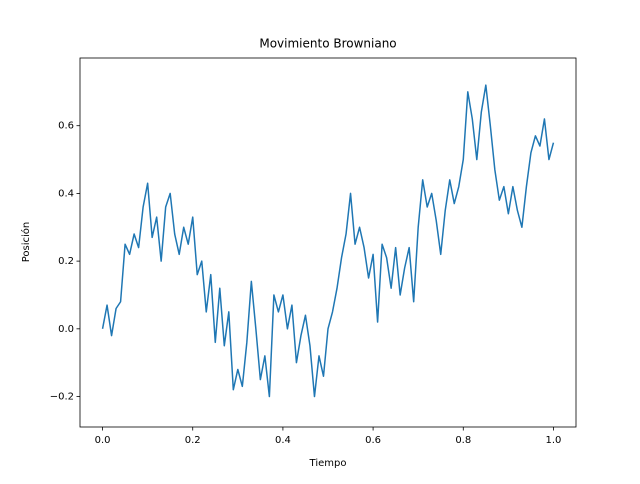 This screenshot has height=484, width=640. What do you see at coordinates (328, 463) in the screenshot?
I see `x-axis-label: Tiempo` at bounding box center [328, 463].